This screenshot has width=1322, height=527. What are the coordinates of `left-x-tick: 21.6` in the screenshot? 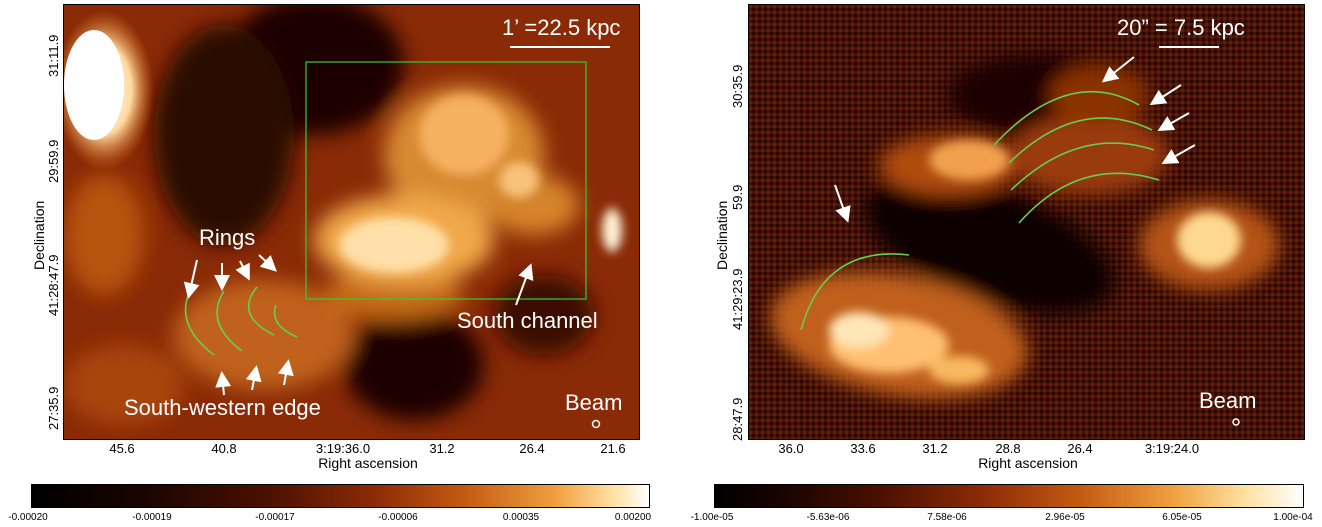 It's located at (613, 448).